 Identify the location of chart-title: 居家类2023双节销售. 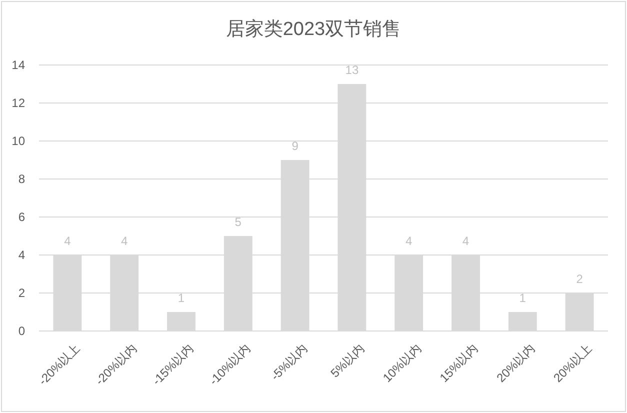
(314, 29).